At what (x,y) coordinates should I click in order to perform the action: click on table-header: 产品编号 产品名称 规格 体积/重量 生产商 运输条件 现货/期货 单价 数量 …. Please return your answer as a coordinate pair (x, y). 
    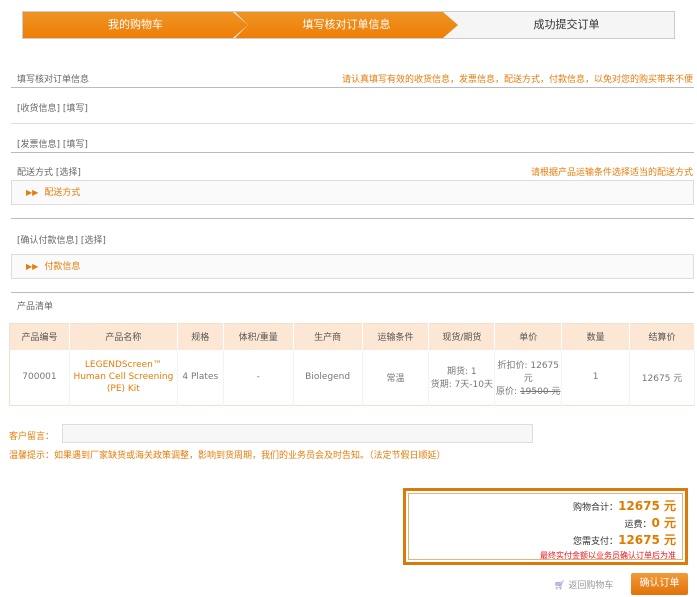
    Looking at the image, I should click on (352, 336).